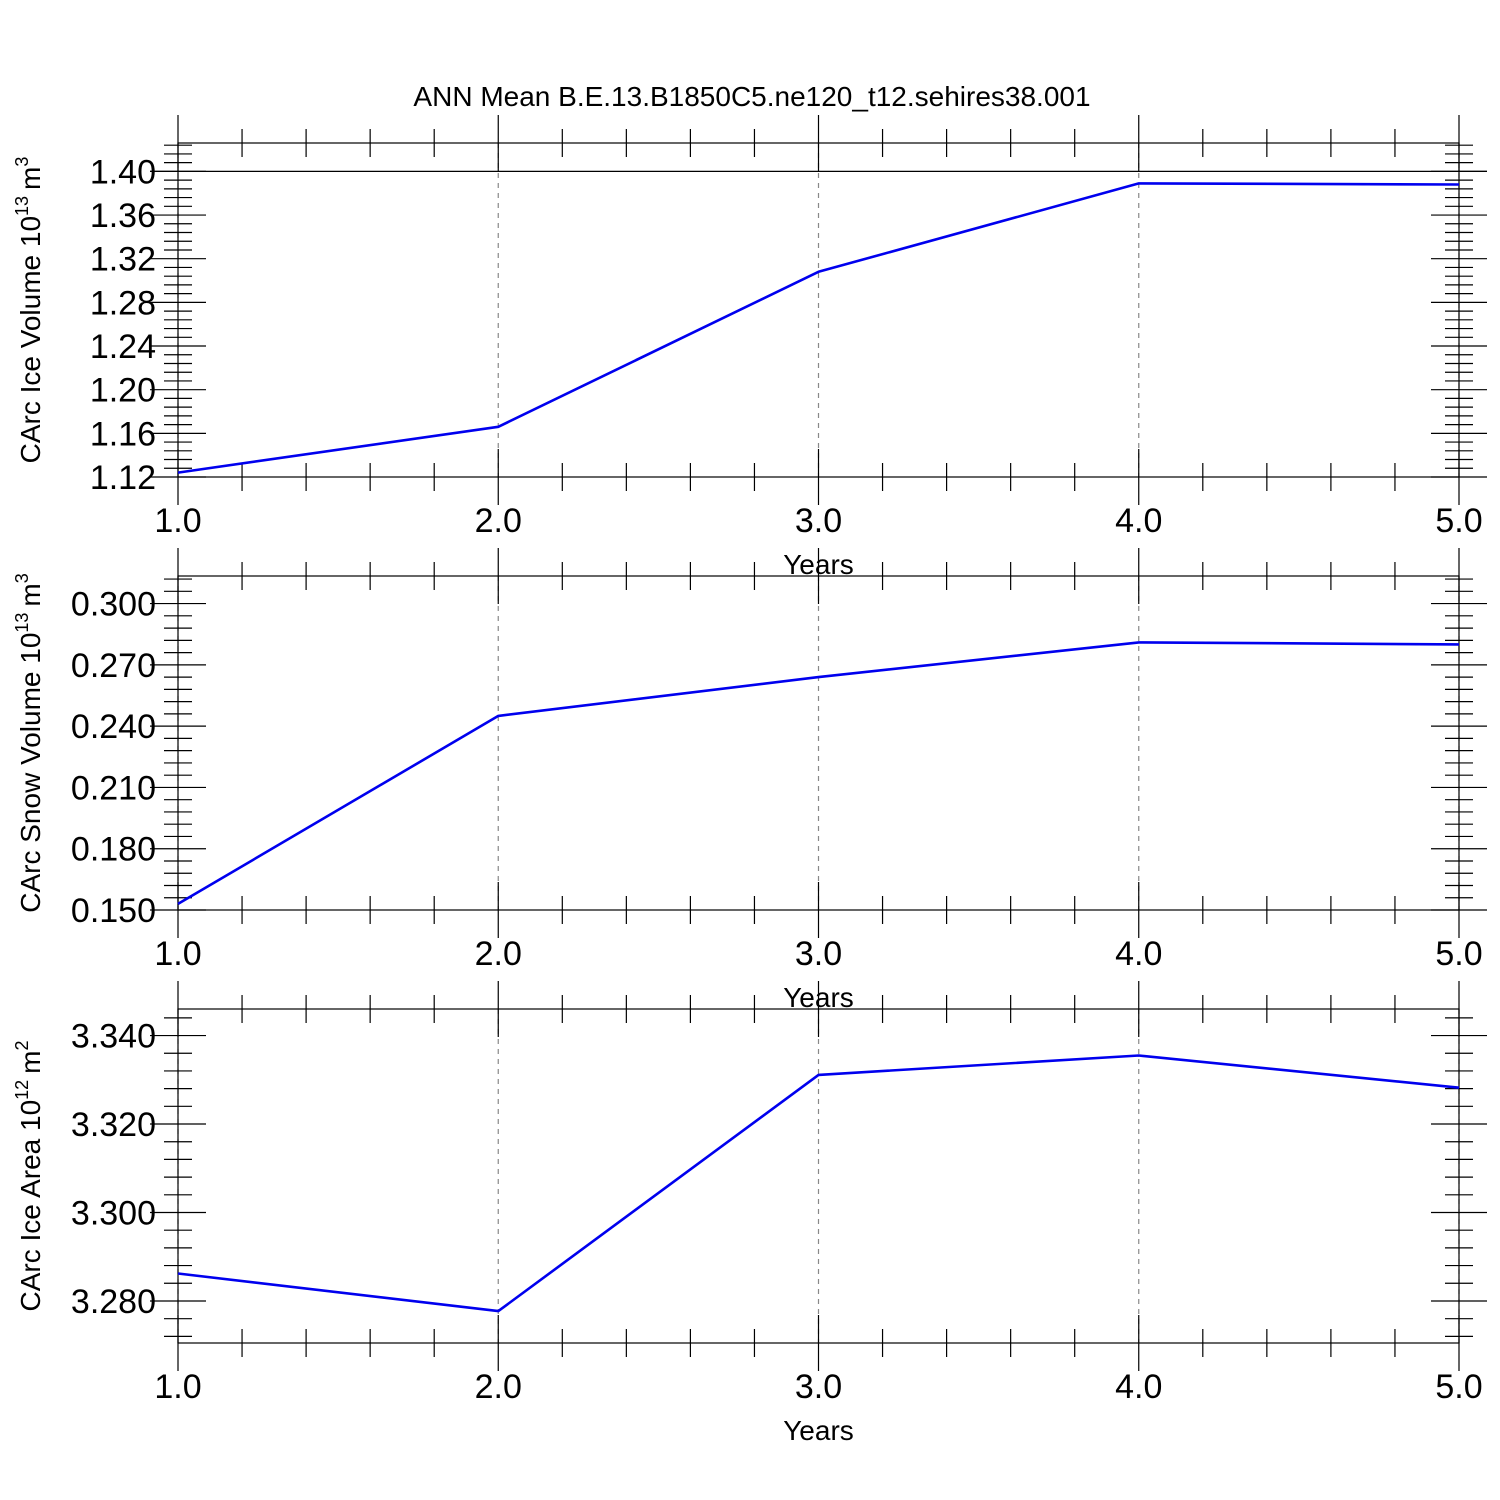 This screenshot has width=1500, height=1500. Describe the element at coordinates (498, 521) in the screenshot. I see `ice-volume-xtick-label-1: 2.0` at that location.